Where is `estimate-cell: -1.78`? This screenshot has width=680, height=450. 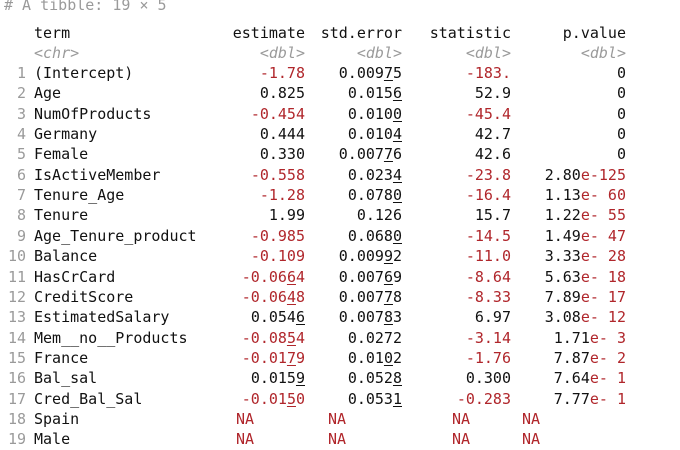 estimate-cell: -1.78 is located at coordinates (282, 73).